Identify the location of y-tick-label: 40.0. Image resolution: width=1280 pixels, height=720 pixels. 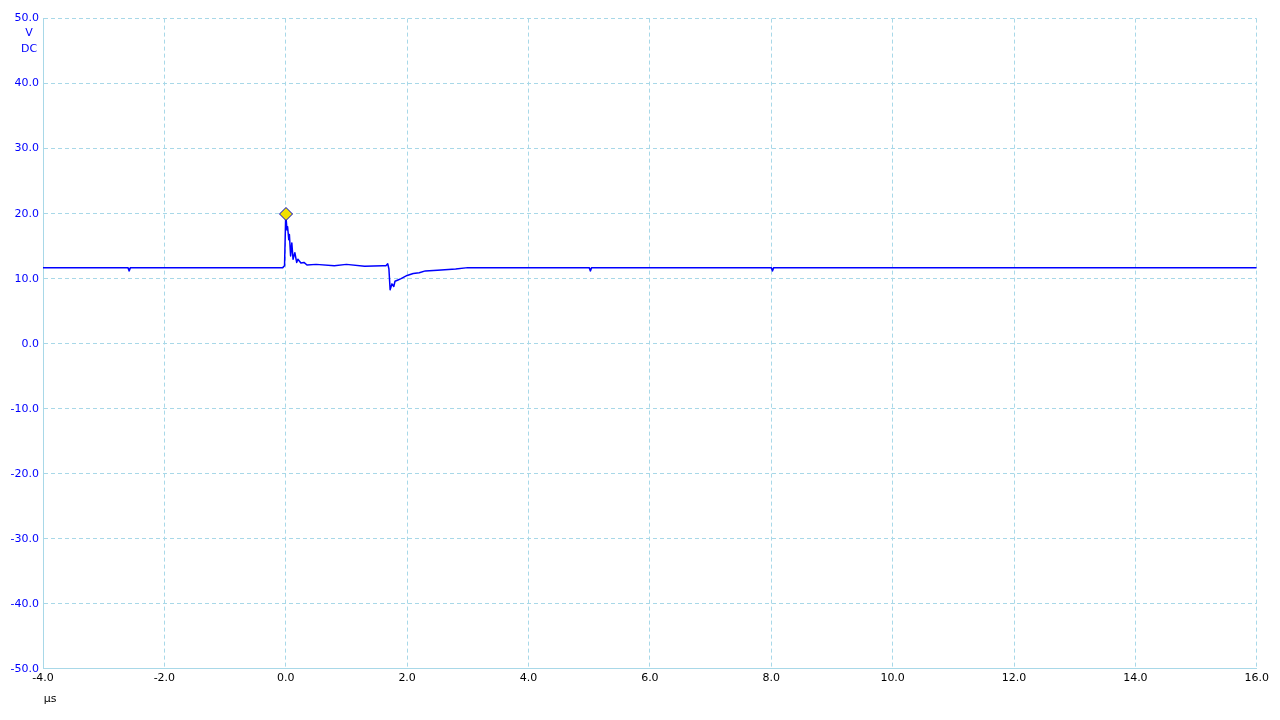
(26, 83).